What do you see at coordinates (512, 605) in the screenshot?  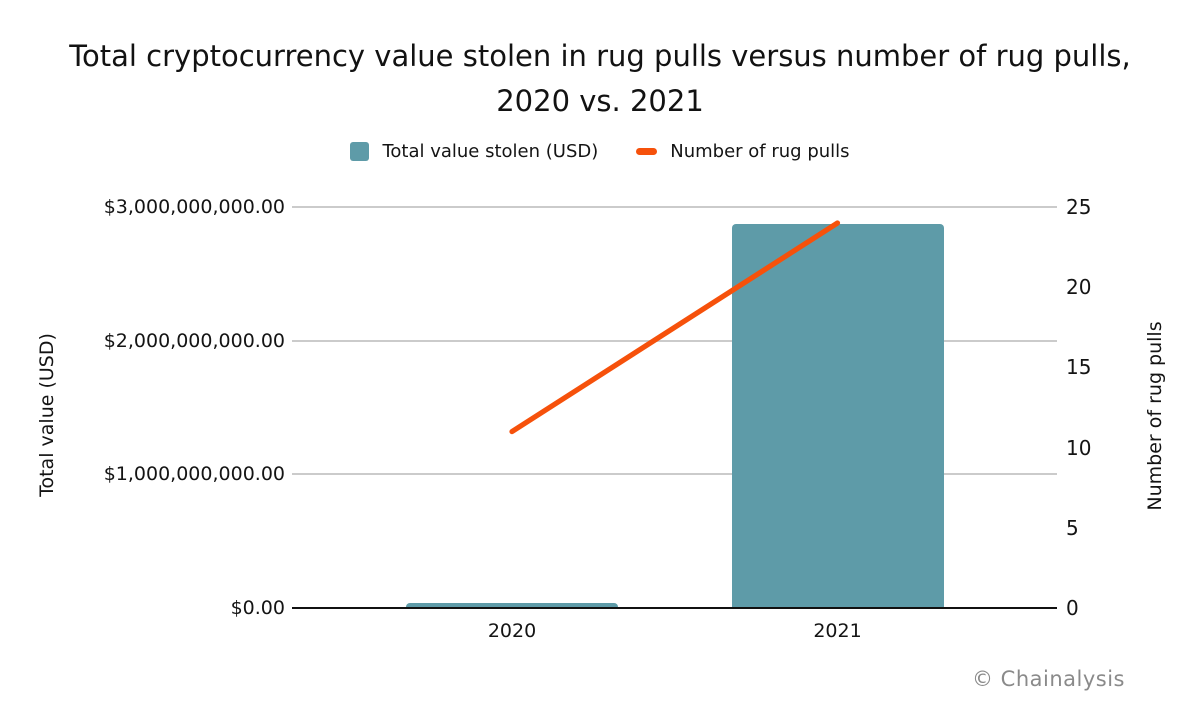 I see `bar-2020` at bounding box center [512, 605].